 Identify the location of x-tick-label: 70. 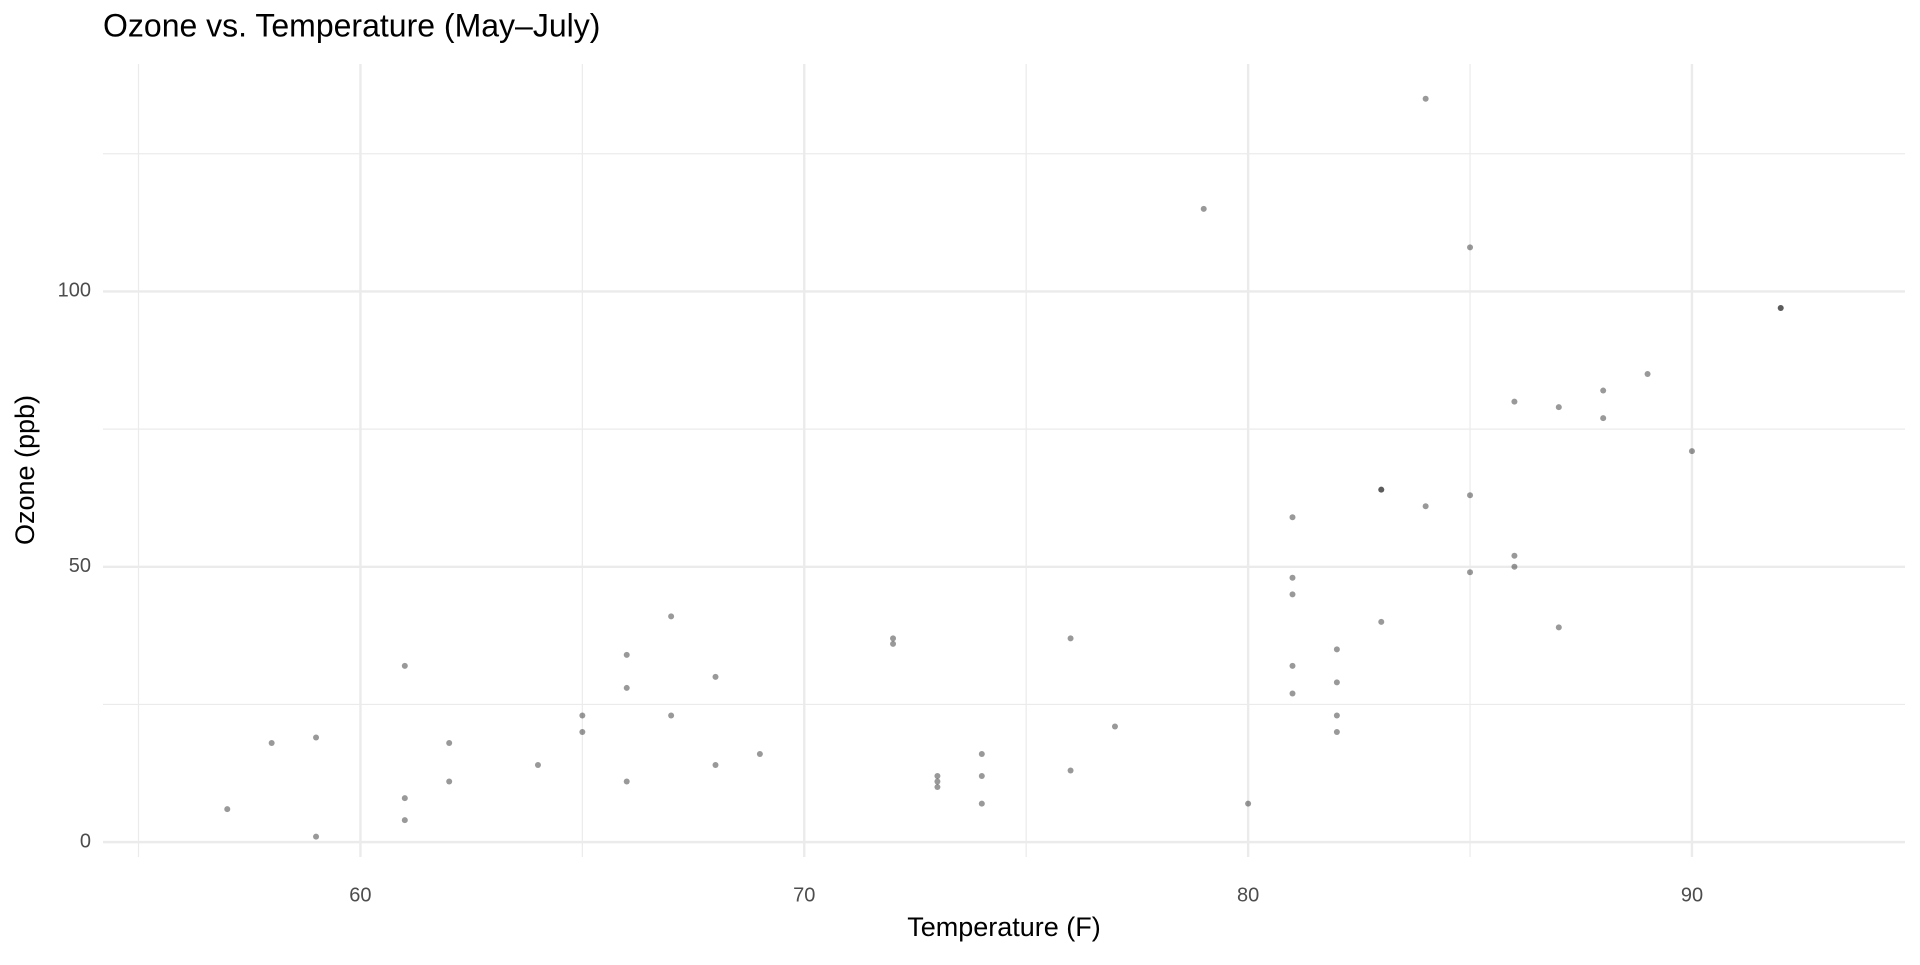
(804, 895).